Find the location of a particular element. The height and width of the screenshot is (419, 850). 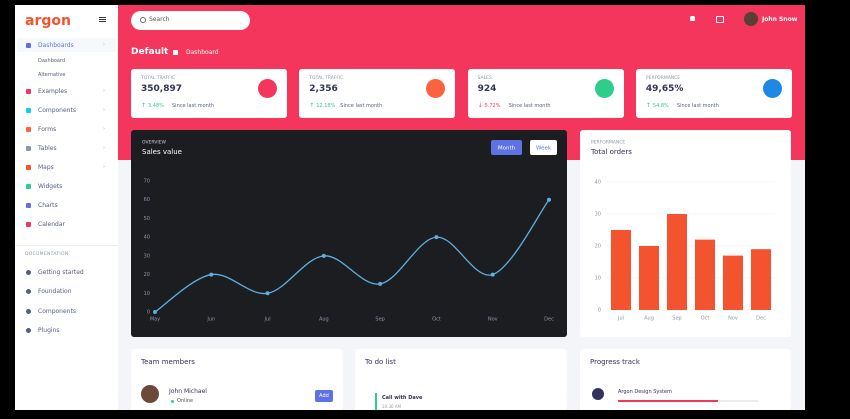

stat-change: 3.48% is located at coordinates (156, 106).